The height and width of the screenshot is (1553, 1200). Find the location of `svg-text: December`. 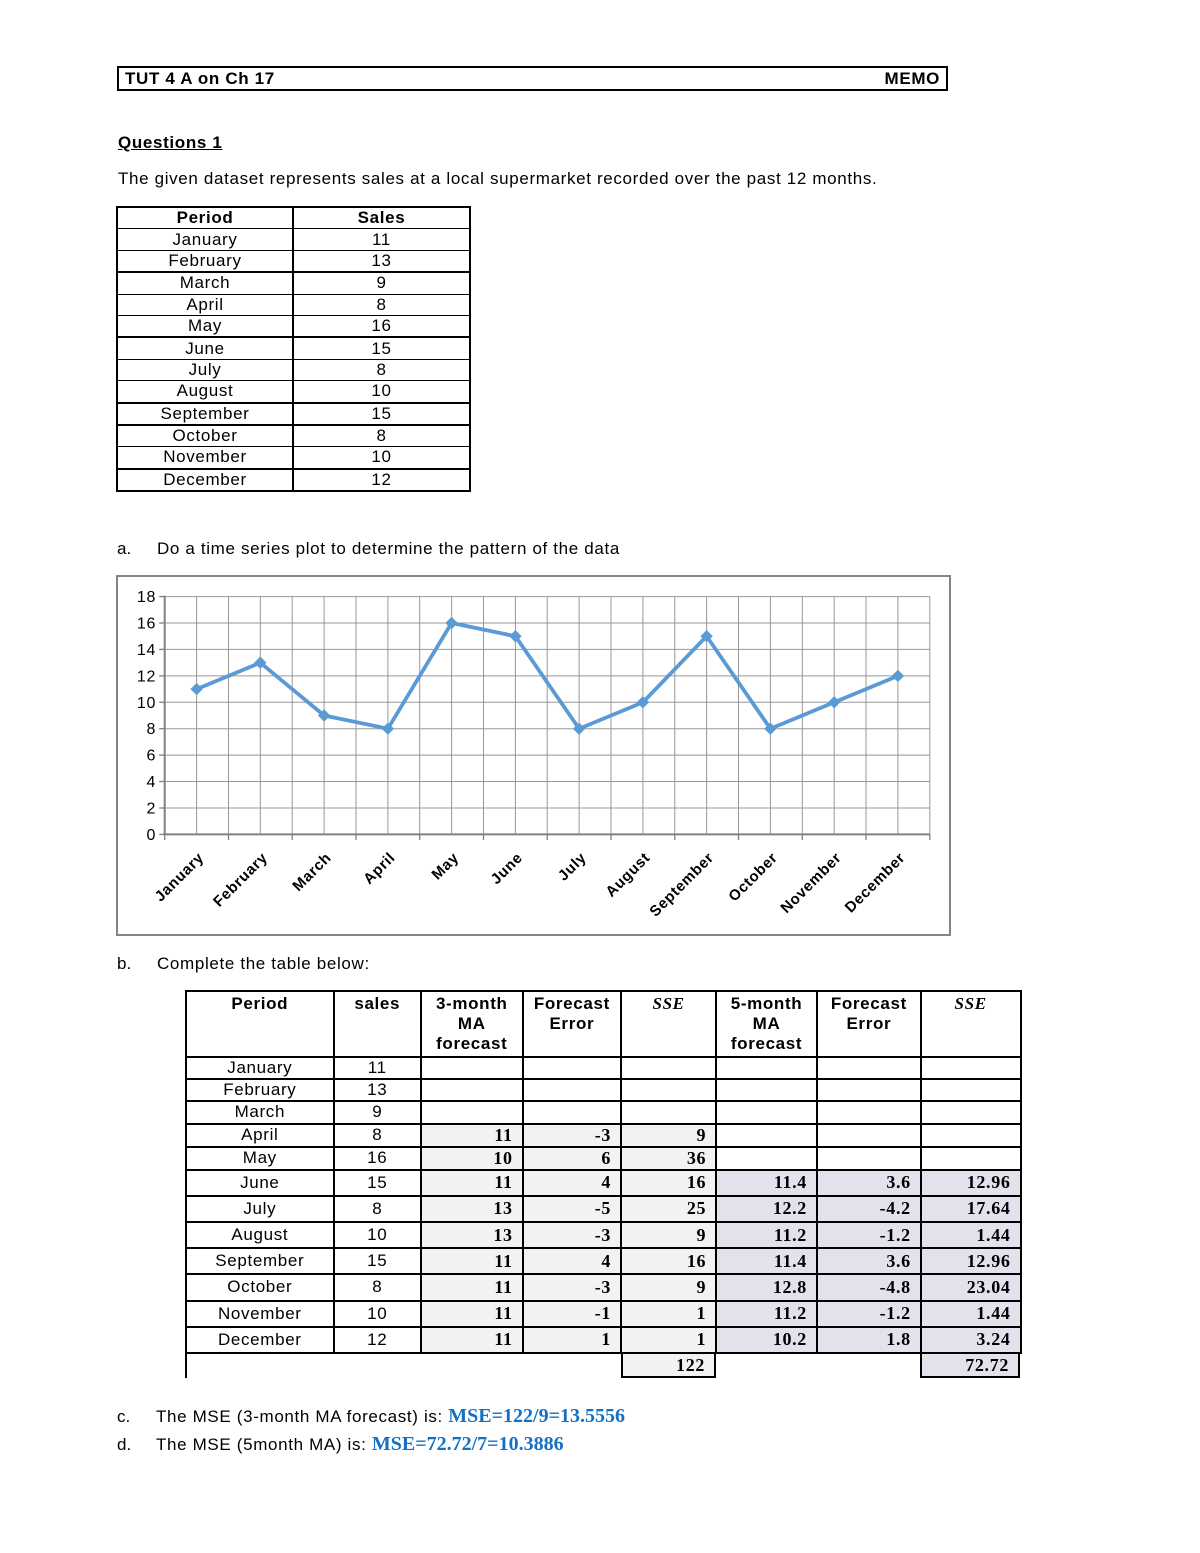

svg-text: December is located at coordinates (875, 882).